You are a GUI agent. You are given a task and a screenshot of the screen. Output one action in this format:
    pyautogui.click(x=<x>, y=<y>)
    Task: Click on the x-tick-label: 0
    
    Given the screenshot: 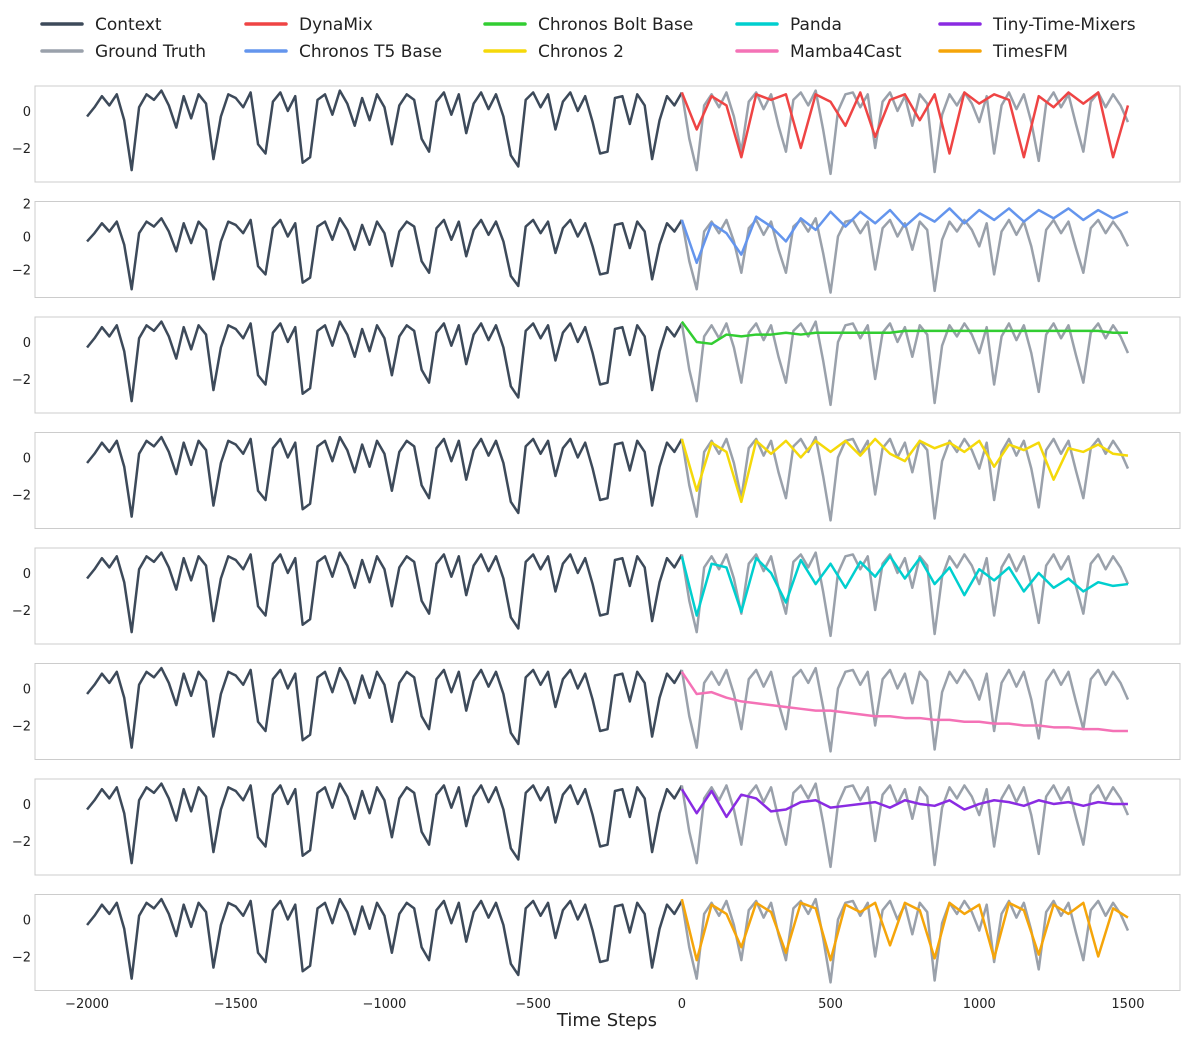 What is the action you would take?
    pyautogui.click(x=682, y=1004)
    